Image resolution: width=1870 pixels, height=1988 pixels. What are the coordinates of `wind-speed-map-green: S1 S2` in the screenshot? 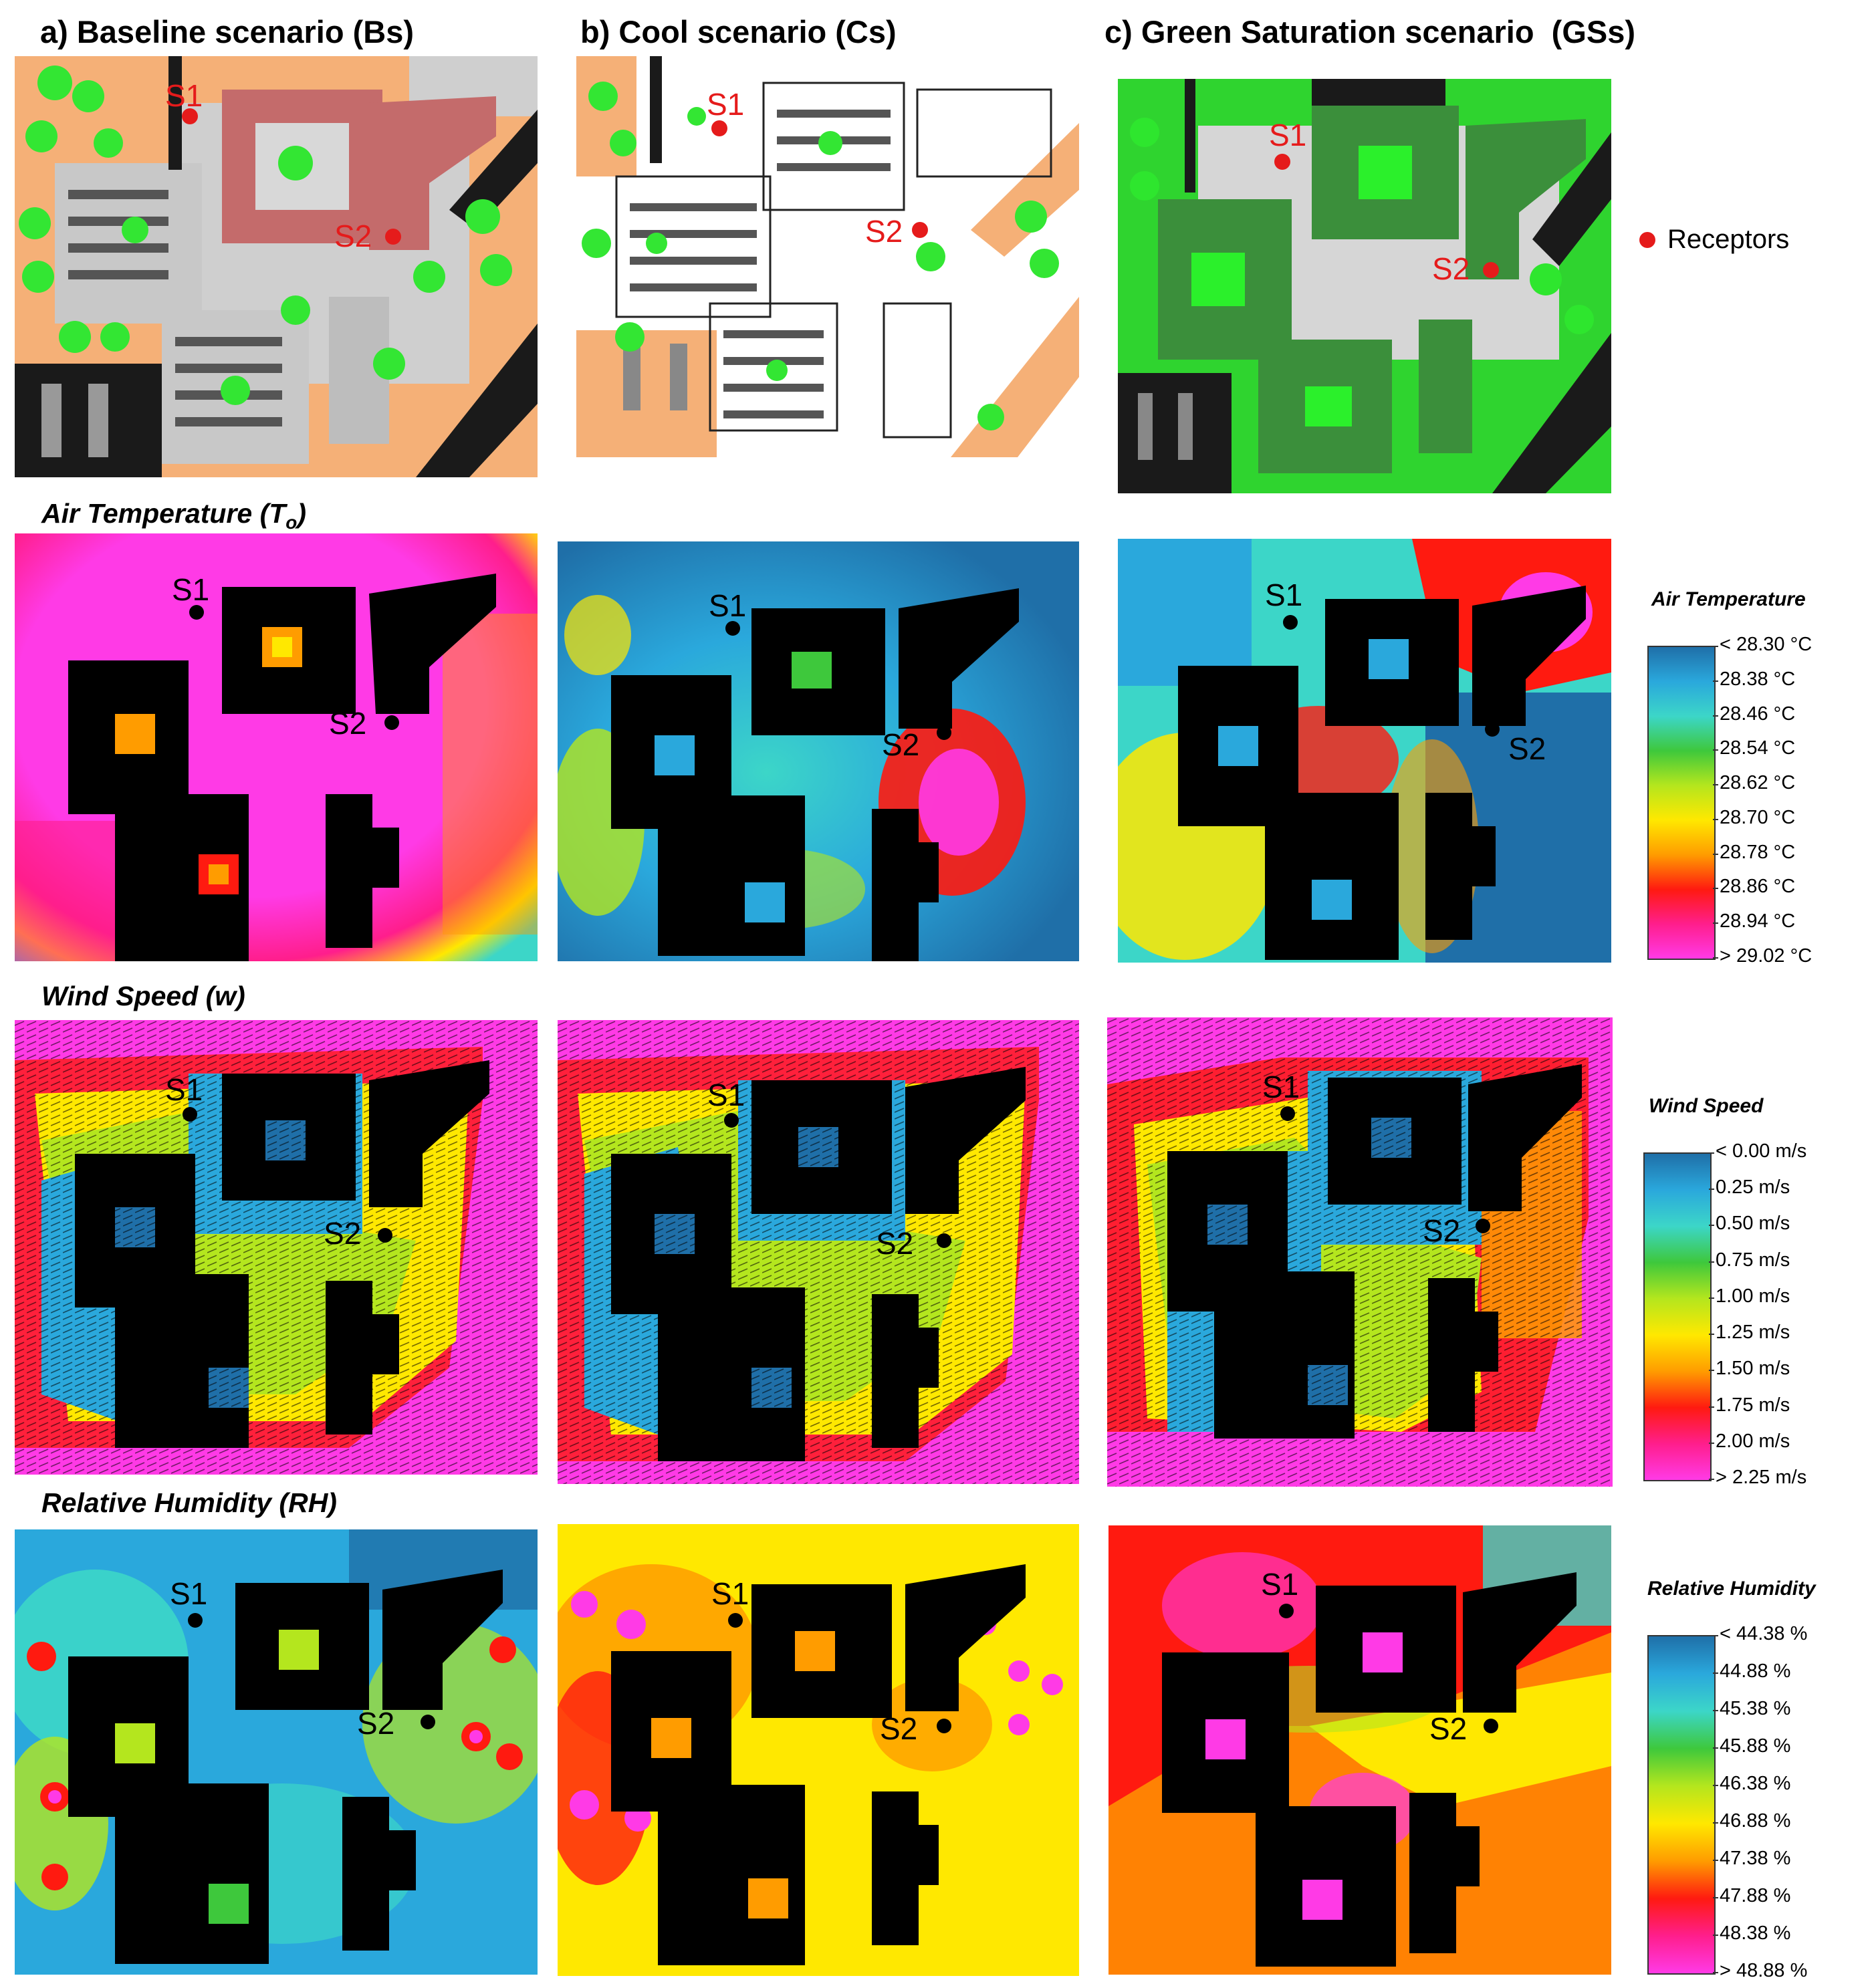 It's located at (1360, 1252).